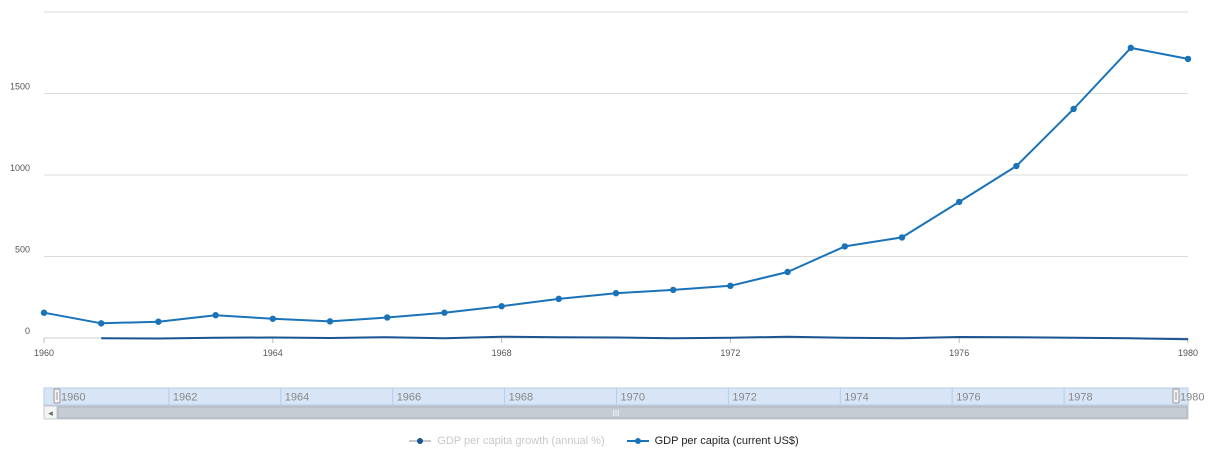 This screenshot has height=450, width=1208. I want to click on x-tick-label: 1980, so click(1188, 353).